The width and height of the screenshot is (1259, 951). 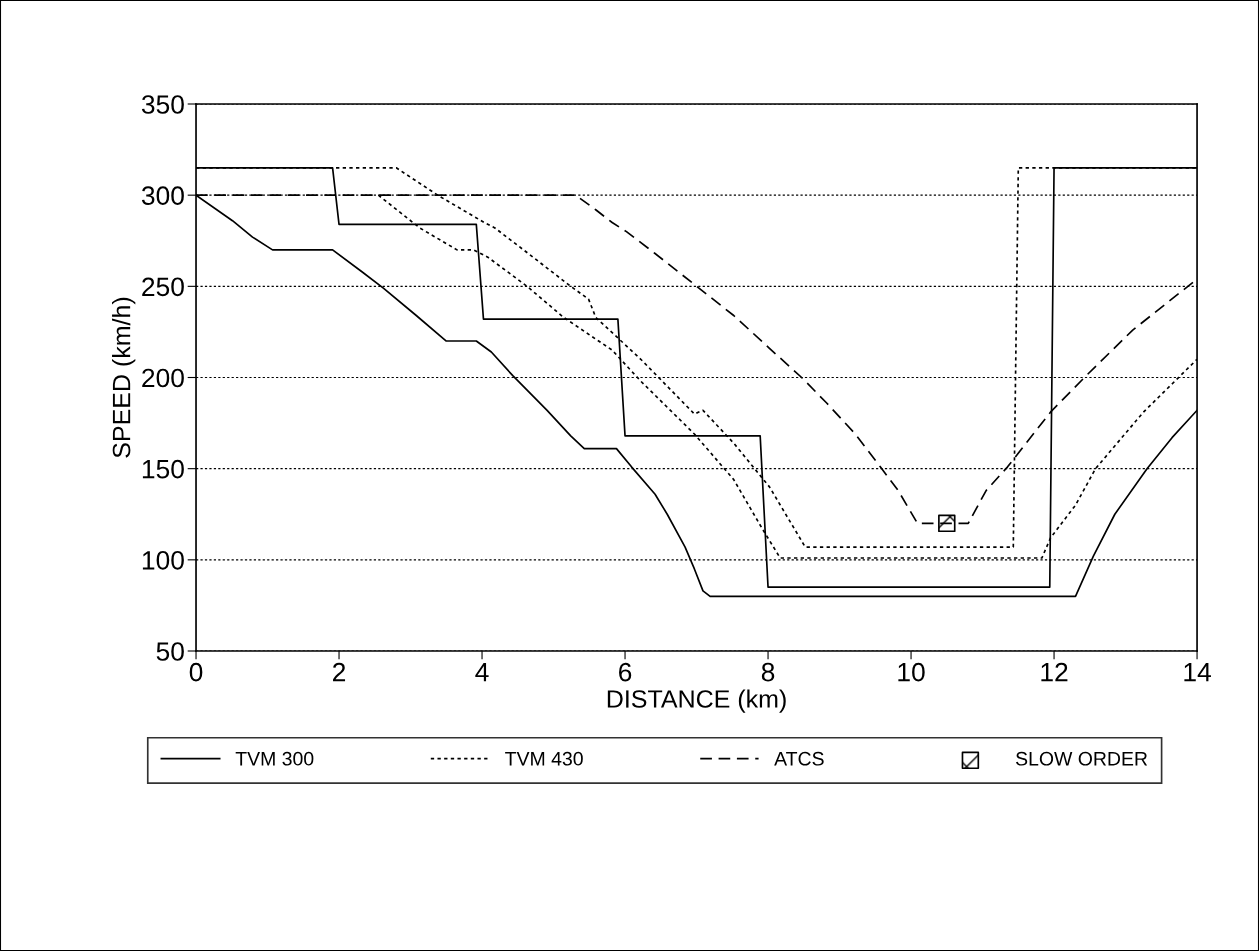 What do you see at coordinates (162, 195) in the screenshot?
I see `y-tick-label: 300` at bounding box center [162, 195].